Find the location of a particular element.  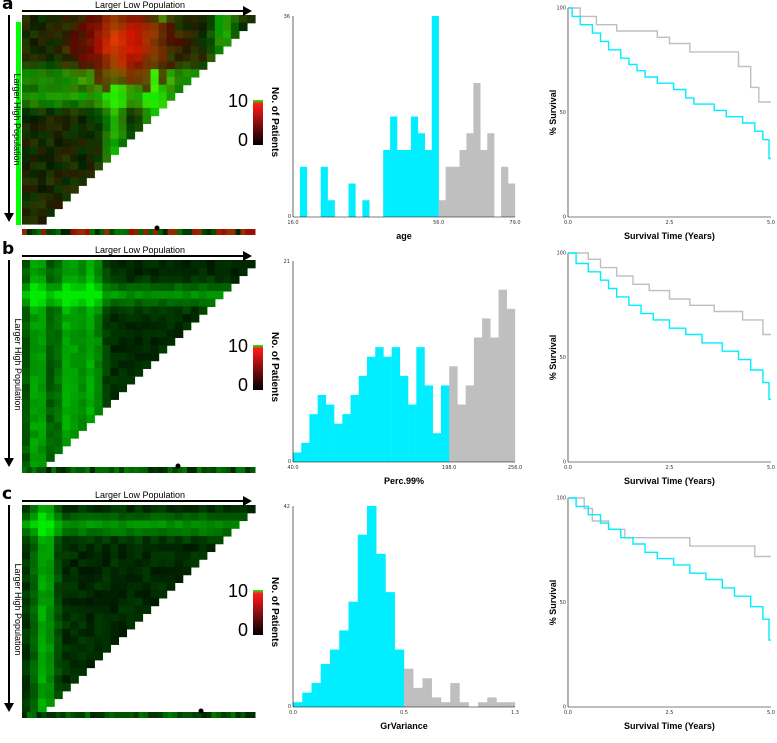

km-y-tick: 50 is located at coordinates (563, 603).